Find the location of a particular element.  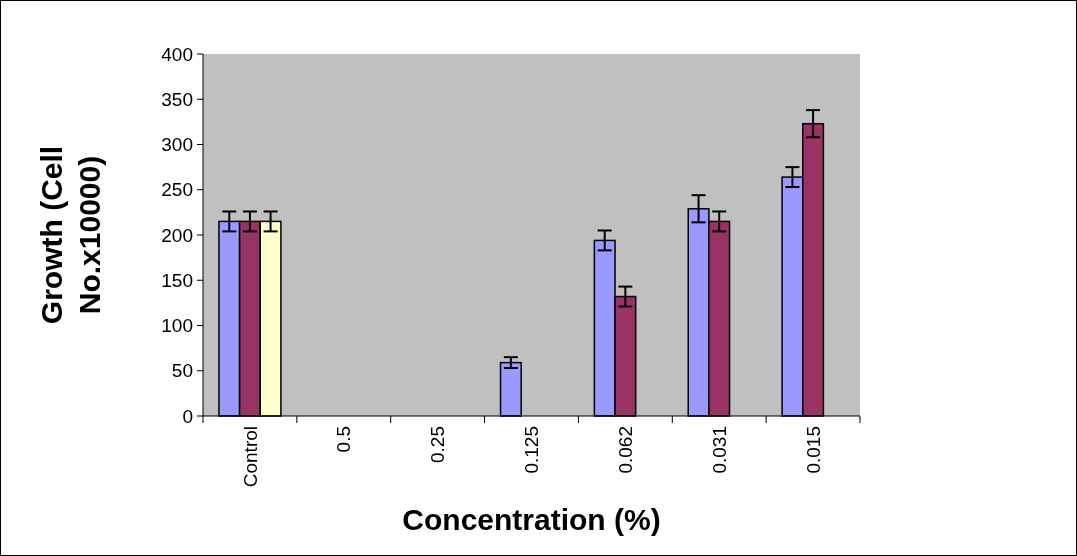

y-tick-label: 300 is located at coordinates (177, 145).